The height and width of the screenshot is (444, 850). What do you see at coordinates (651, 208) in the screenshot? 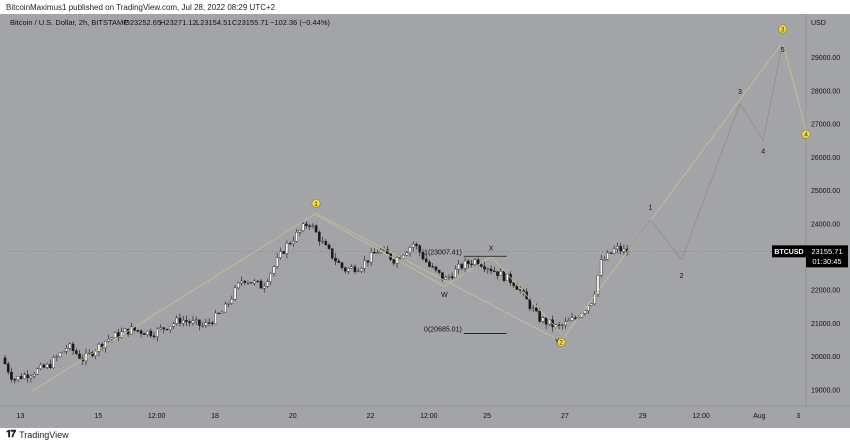
I see `wave-label: 1` at bounding box center [651, 208].